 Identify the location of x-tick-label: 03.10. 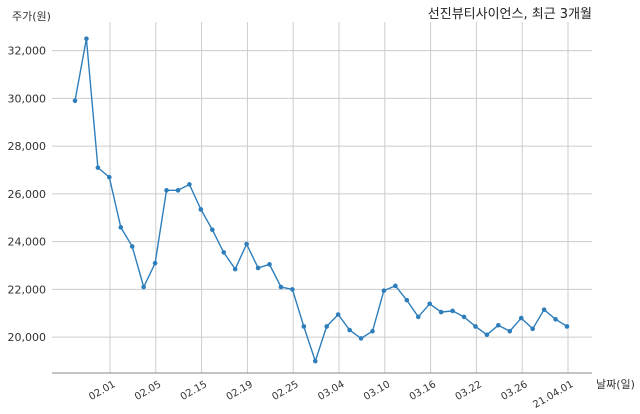
(377, 391).